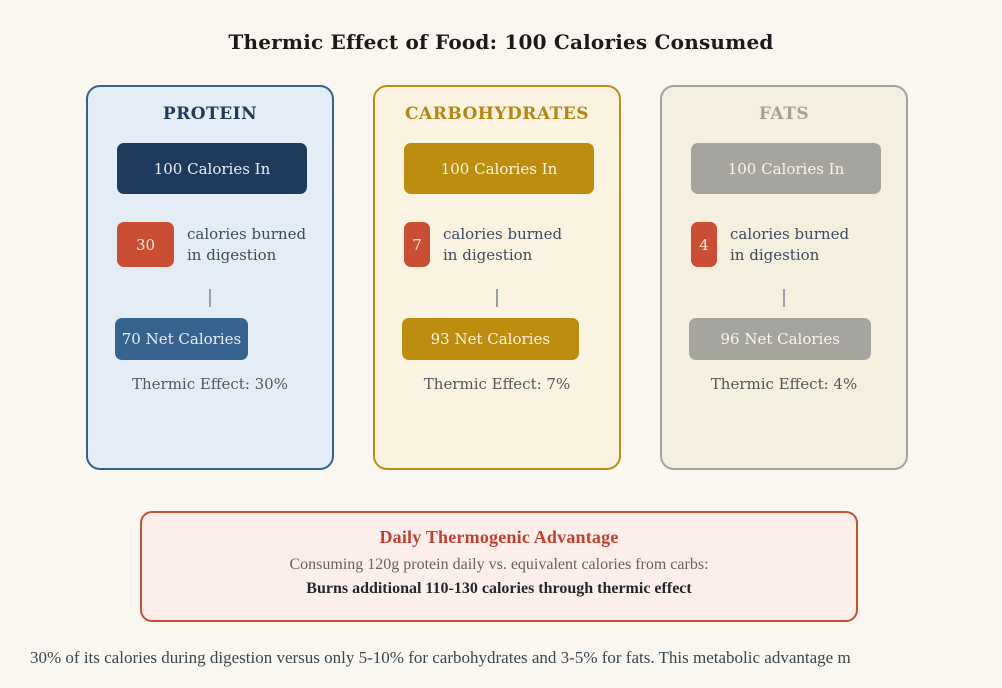  Describe the element at coordinates (210, 114) in the screenshot. I see `card-title-protein: PROTEIN` at that location.